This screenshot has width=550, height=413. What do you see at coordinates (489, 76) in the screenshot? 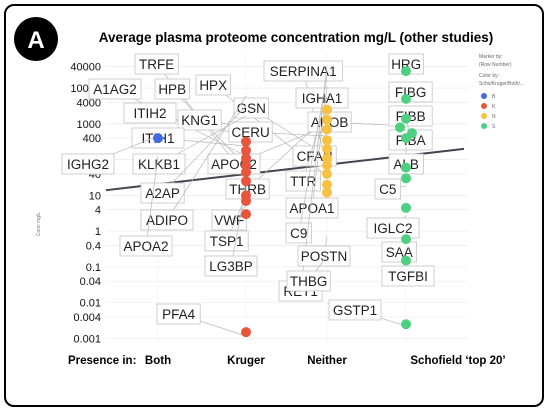
I see `legend-color-title: Color by:` at bounding box center [489, 76].